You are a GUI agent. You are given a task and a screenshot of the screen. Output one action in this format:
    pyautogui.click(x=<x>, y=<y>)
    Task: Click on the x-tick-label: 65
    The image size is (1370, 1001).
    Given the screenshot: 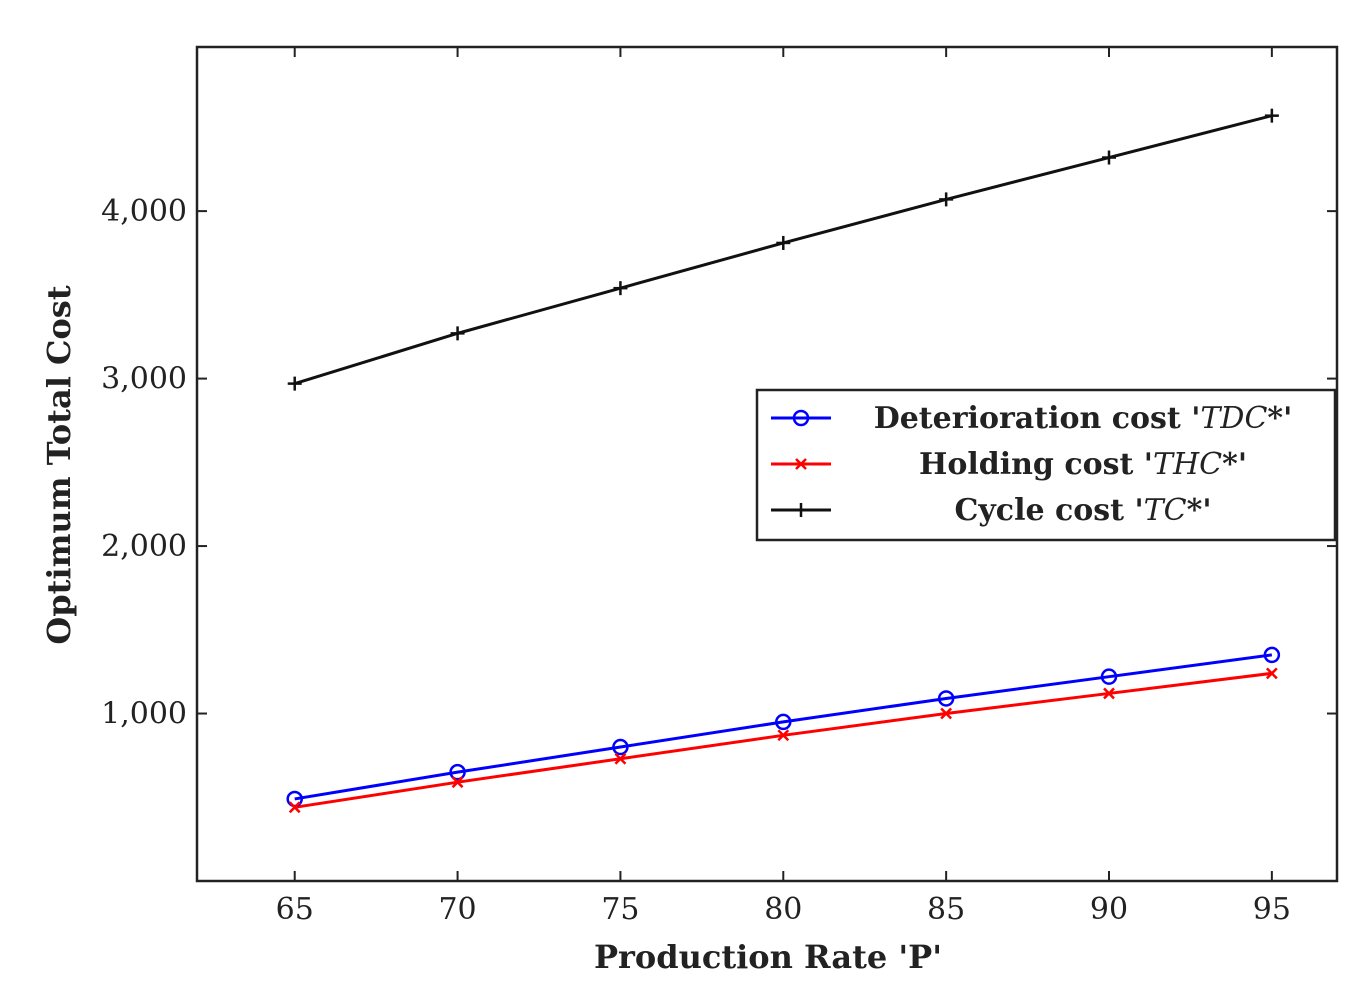 What is the action you would take?
    pyautogui.click(x=295, y=909)
    